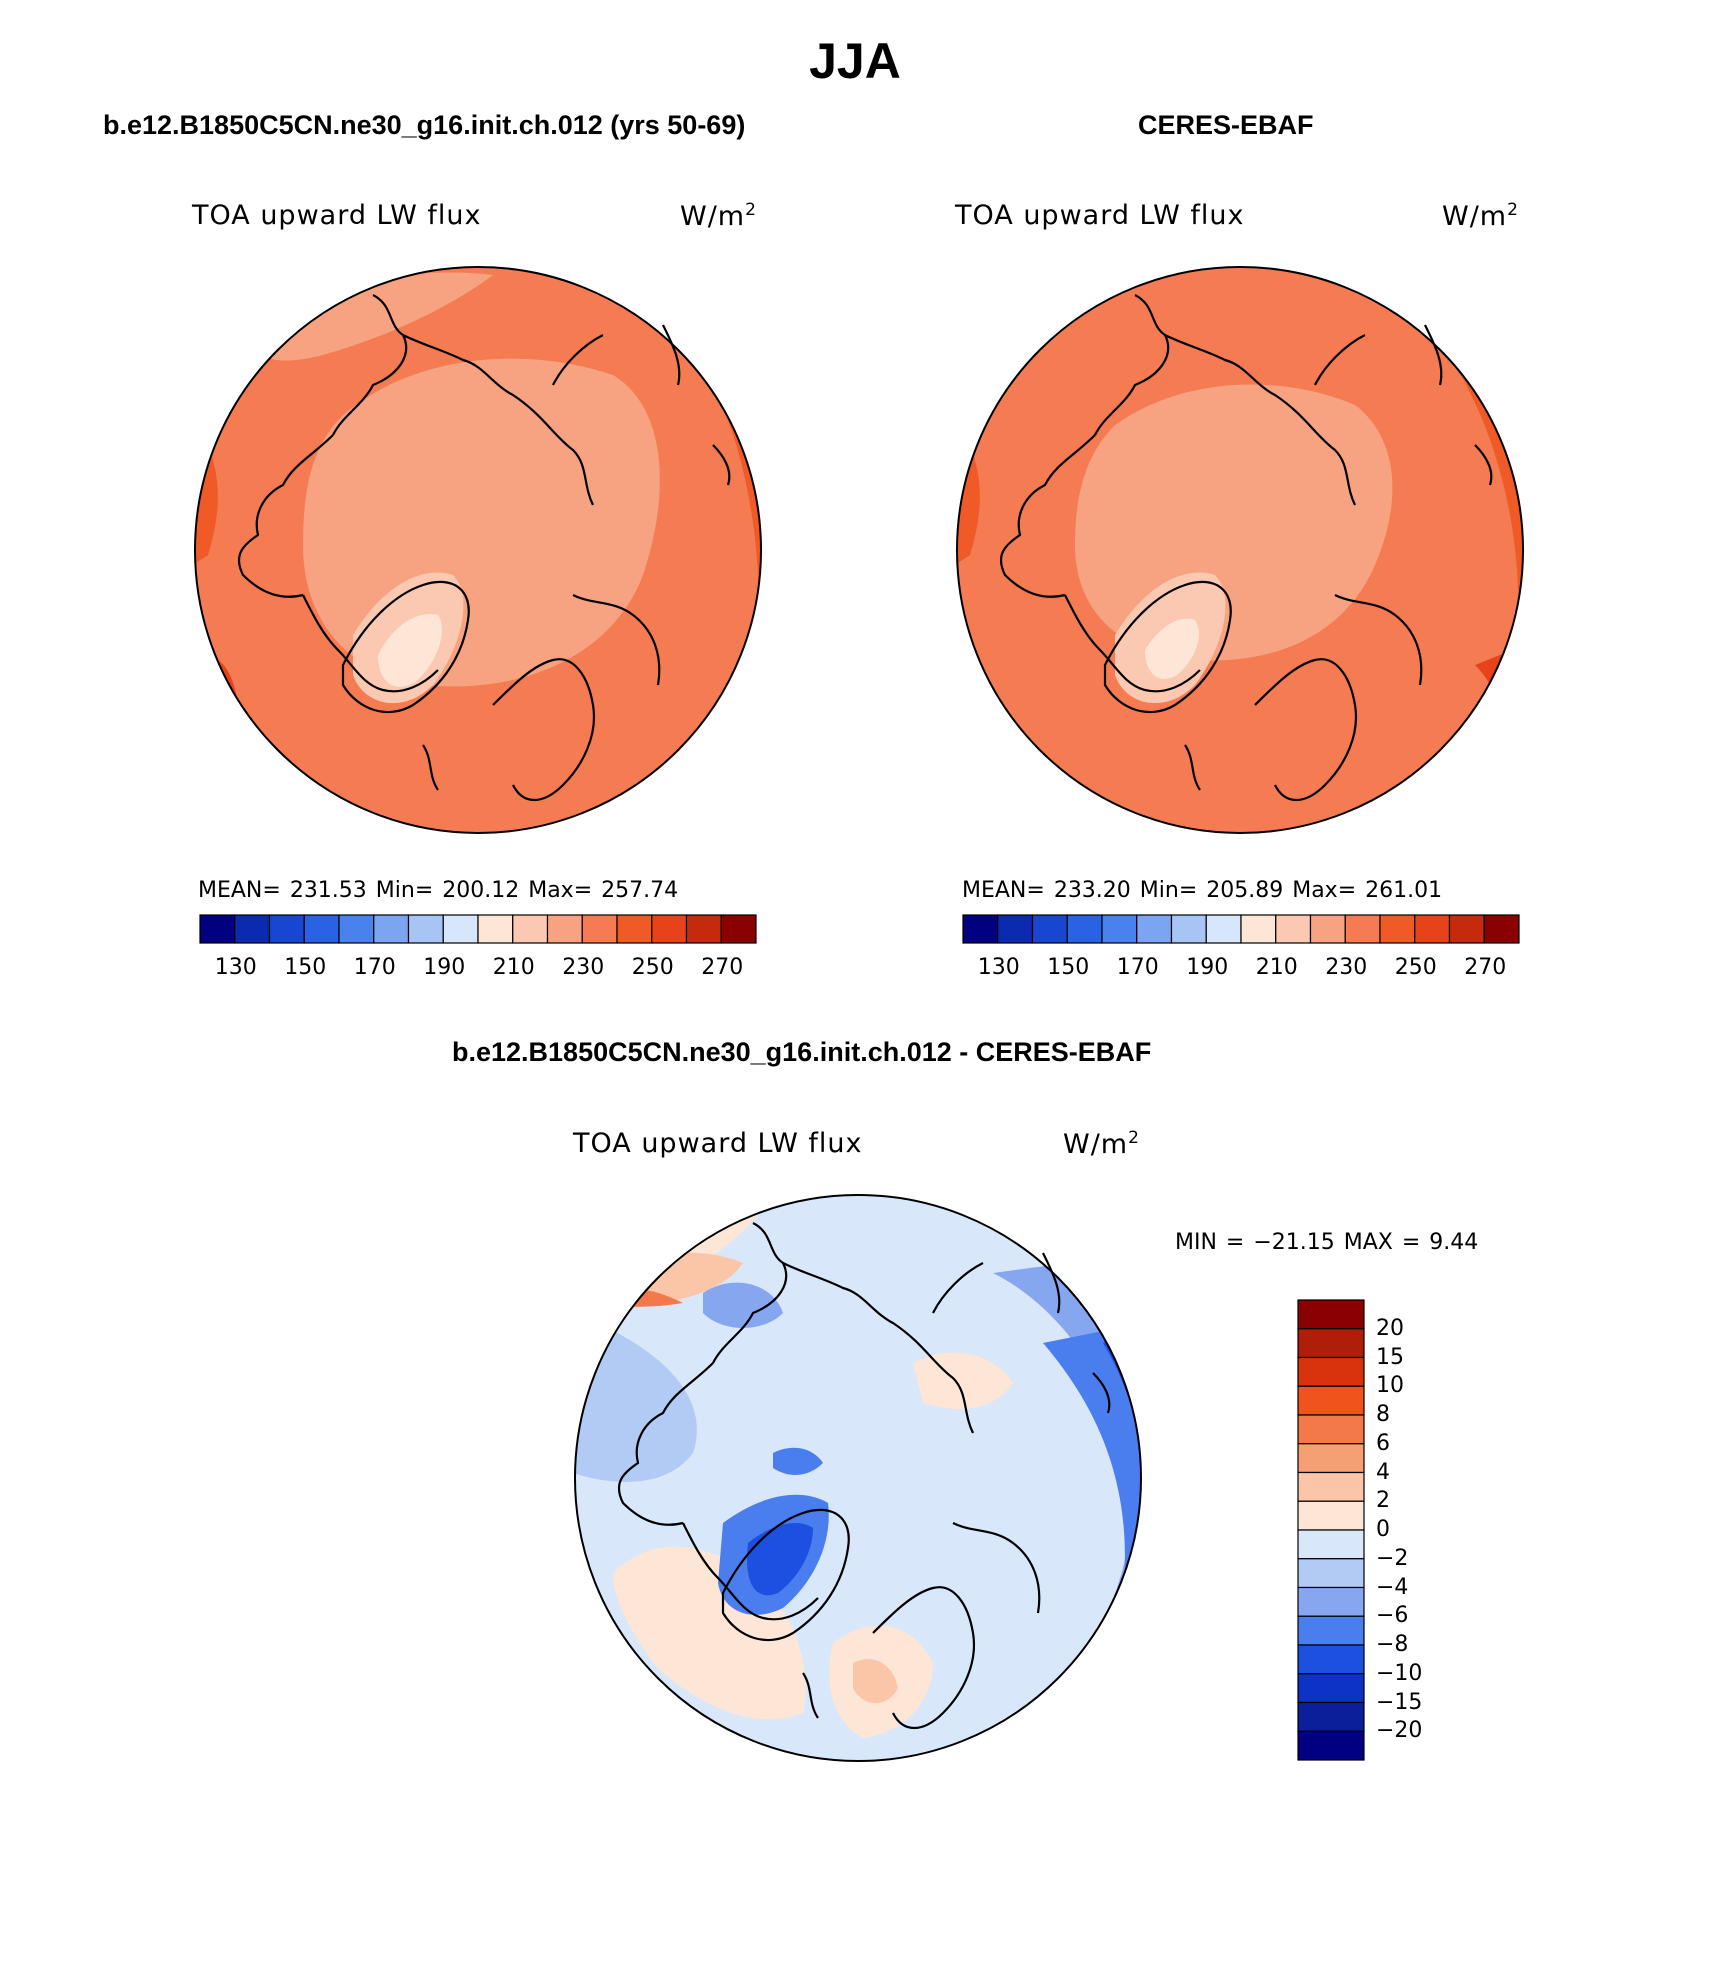 The image size is (1710, 1972). What do you see at coordinates (1390, 1357) in the screenshot?
I see `colorbar-tick-label: 15` at bounding box center [1390, 1357].